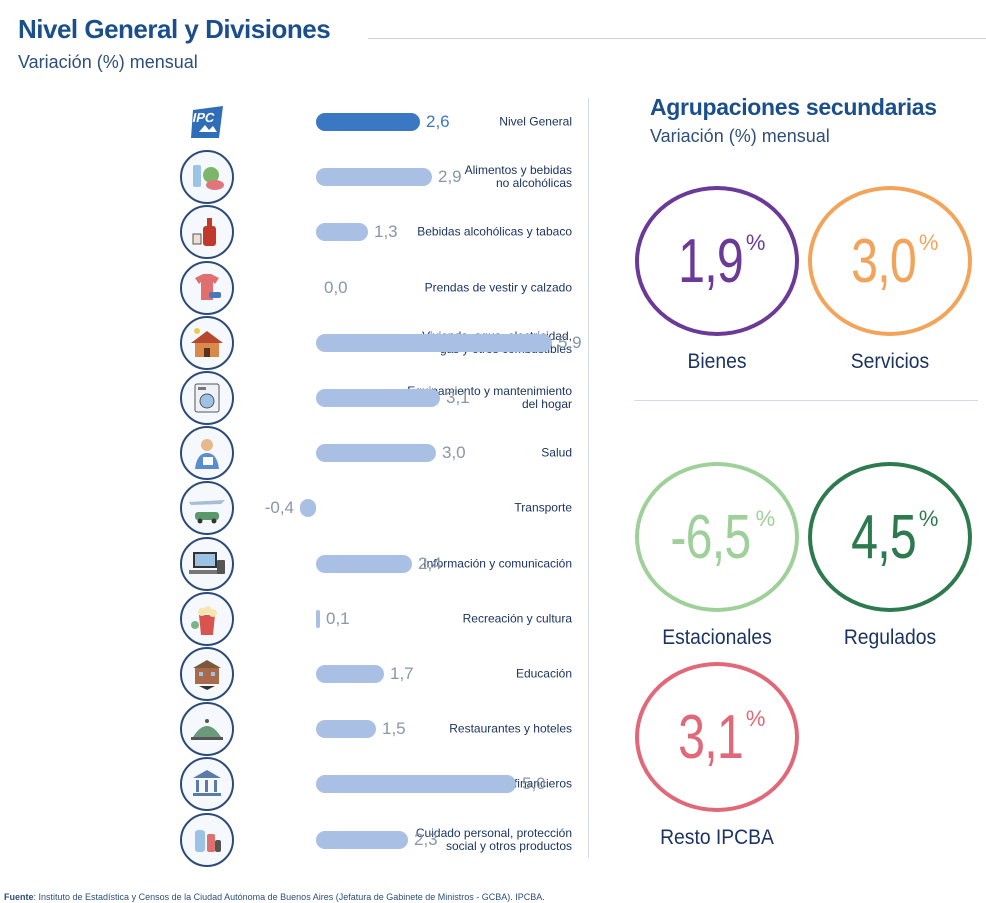 This screenshot has height=903, width=986. Describe the element at coordinates (108, 62) in the screenshot. I see `page-subtitle: Variación (%) mensual` at that location.